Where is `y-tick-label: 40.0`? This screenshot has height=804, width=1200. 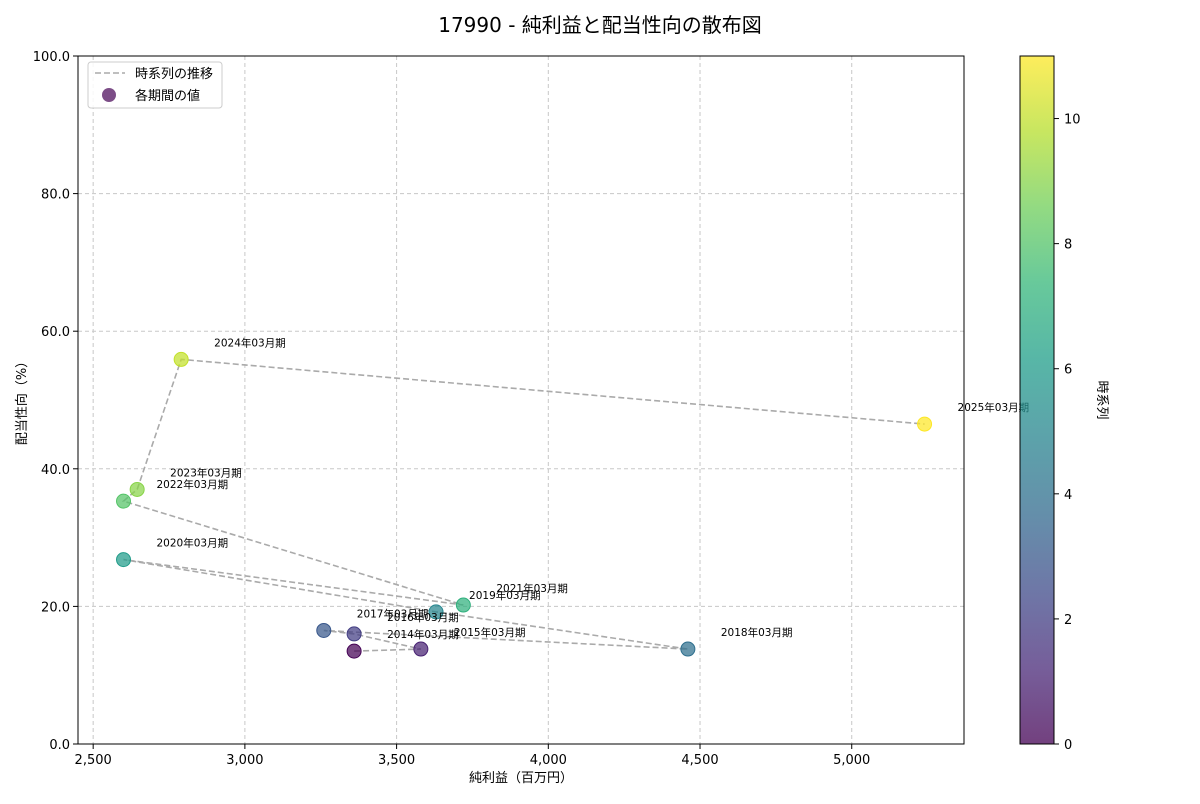
y-tick-label: 40.0 is located at coordinates (55, 470).